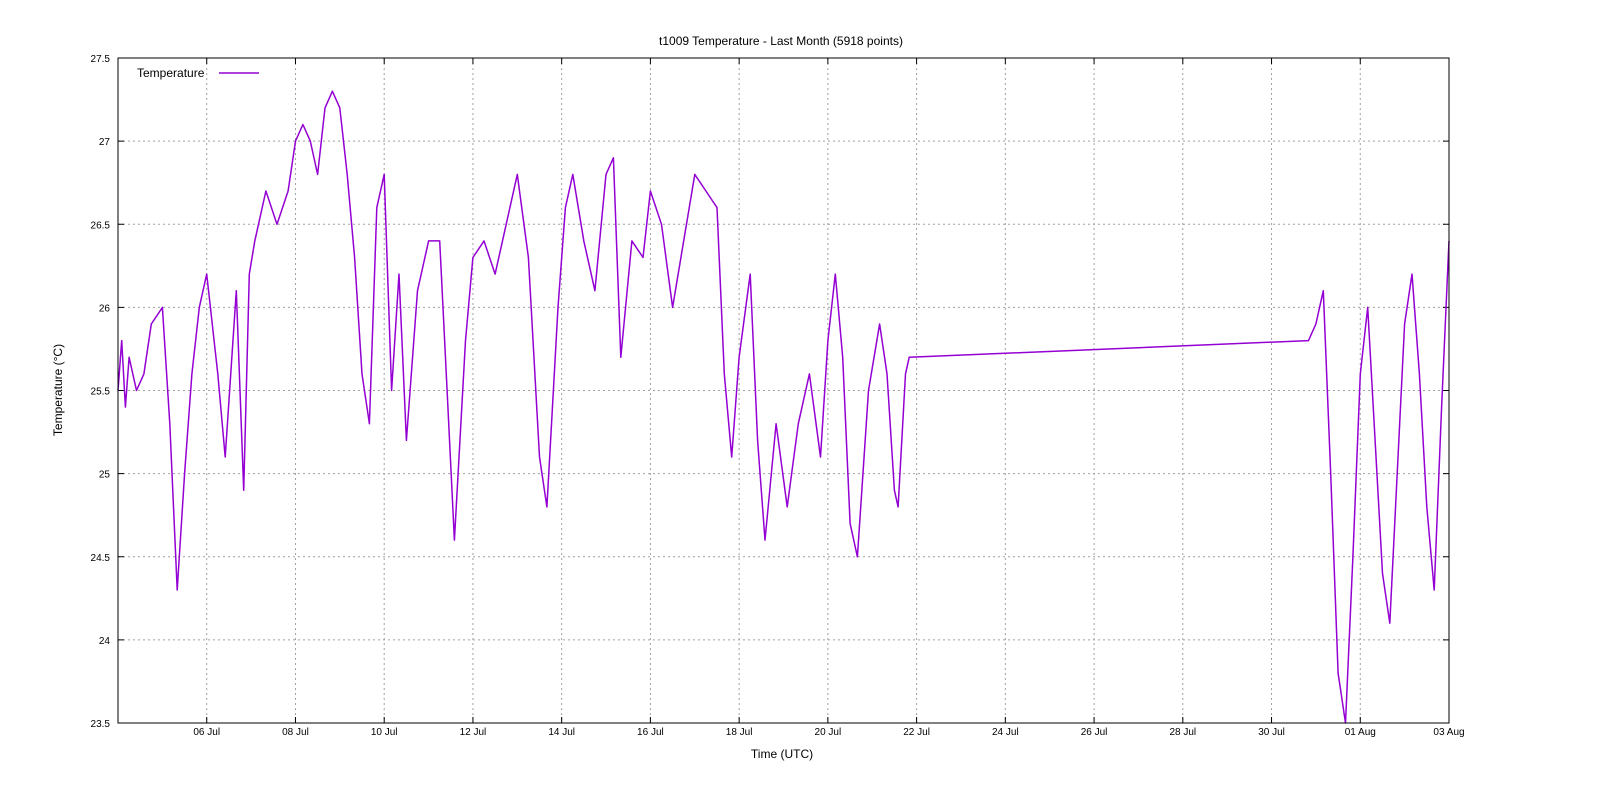 This screenshot has width=1600, height=800. I want to click on y-tick-label: 23.5, so click(101, 724).